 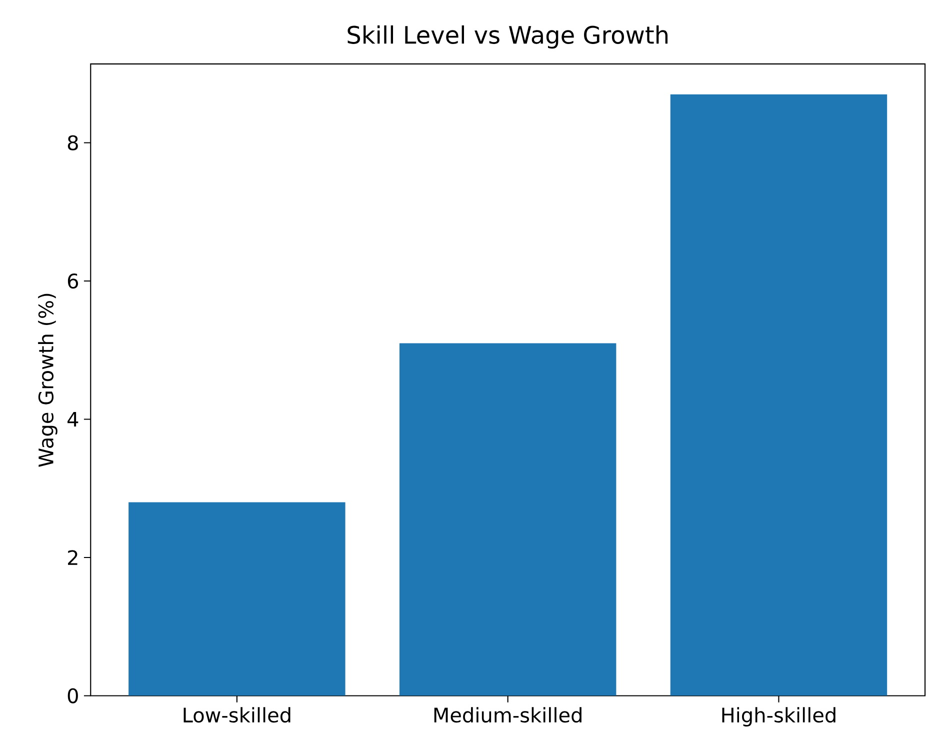 What do you see at coordinates (73, 419) in the screenshot?
I see `y-tick-label: 4` at bounding box center [73, 419].